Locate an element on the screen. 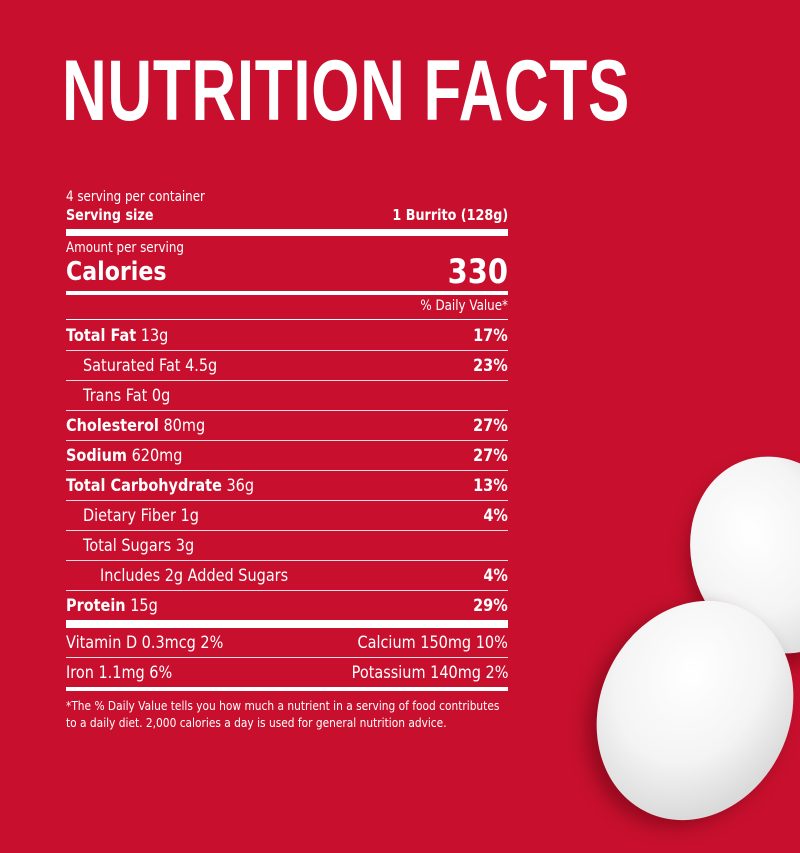  nutrient-row: Trans Fat 0g is located at coordinates (287, 396).